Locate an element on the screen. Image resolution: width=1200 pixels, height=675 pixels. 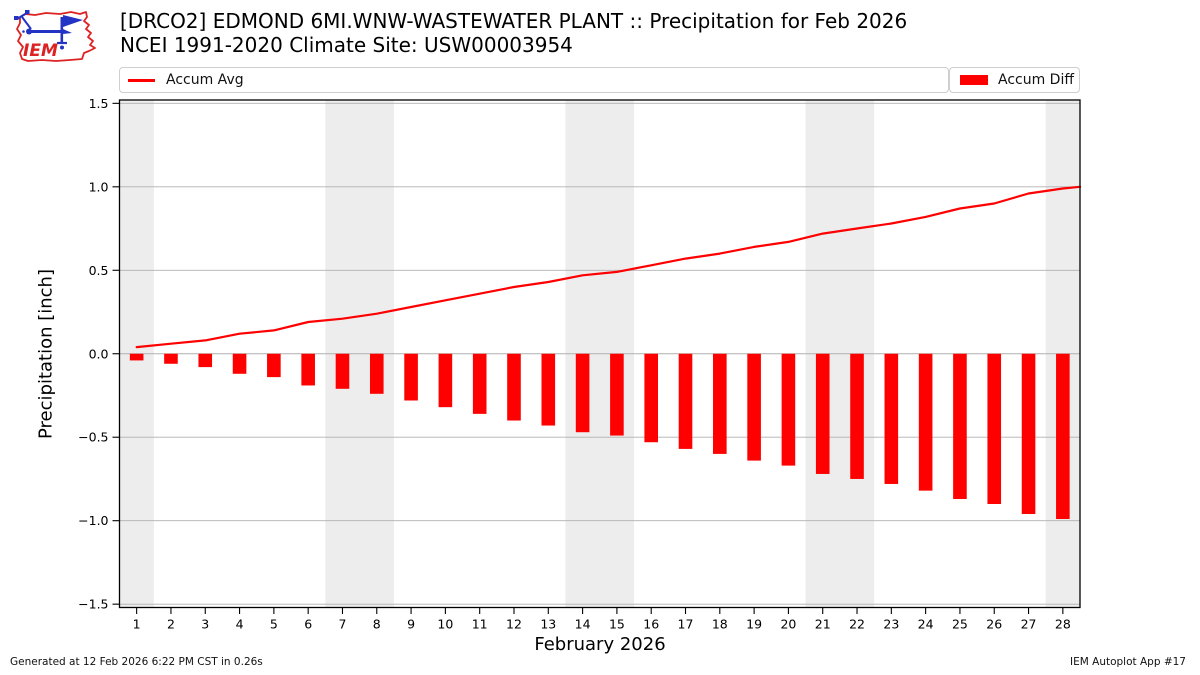
x-tick-label: 10 is located at coordinates (445, 624).